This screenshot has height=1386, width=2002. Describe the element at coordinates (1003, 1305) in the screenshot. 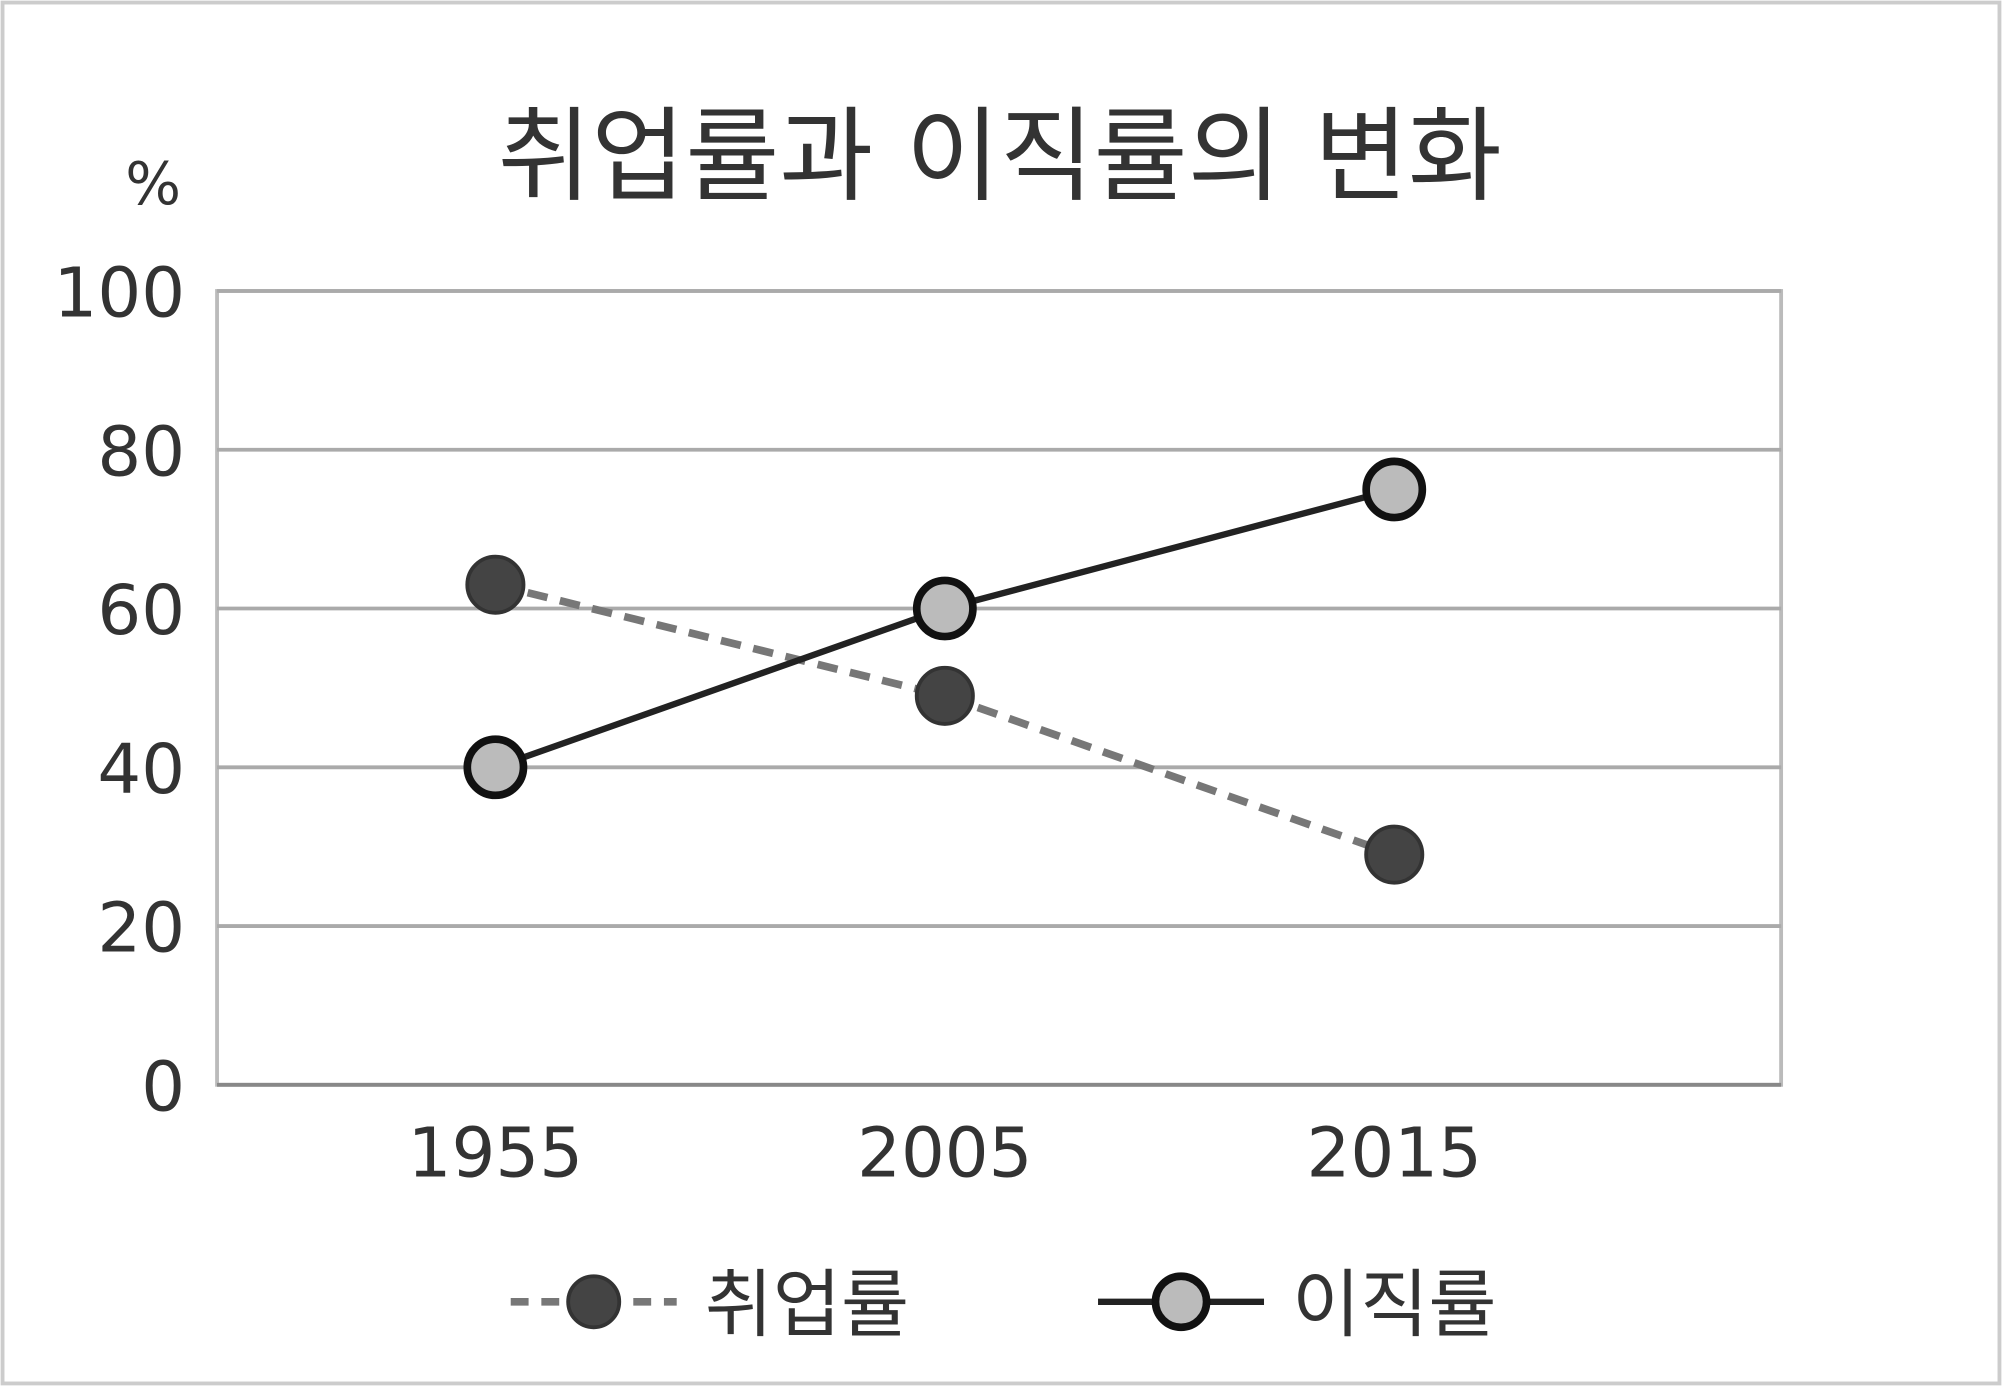

I see `legend: 취업률 이직률` at that location.